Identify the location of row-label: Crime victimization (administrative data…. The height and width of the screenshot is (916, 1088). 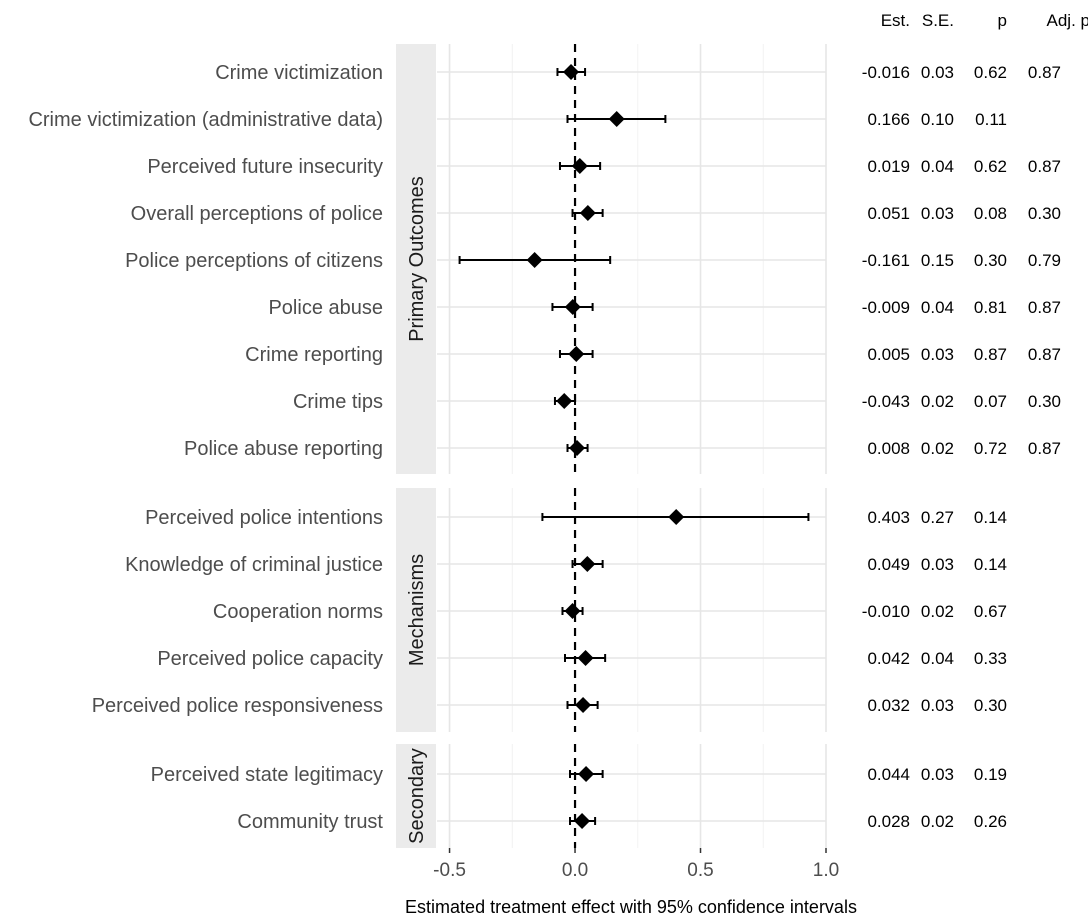
(205, 120).